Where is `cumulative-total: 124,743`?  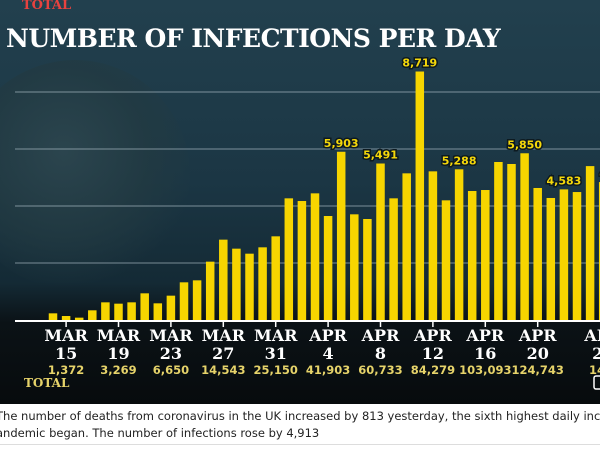
cumulative-total: 124,743 is located at coordinates (538, 370).